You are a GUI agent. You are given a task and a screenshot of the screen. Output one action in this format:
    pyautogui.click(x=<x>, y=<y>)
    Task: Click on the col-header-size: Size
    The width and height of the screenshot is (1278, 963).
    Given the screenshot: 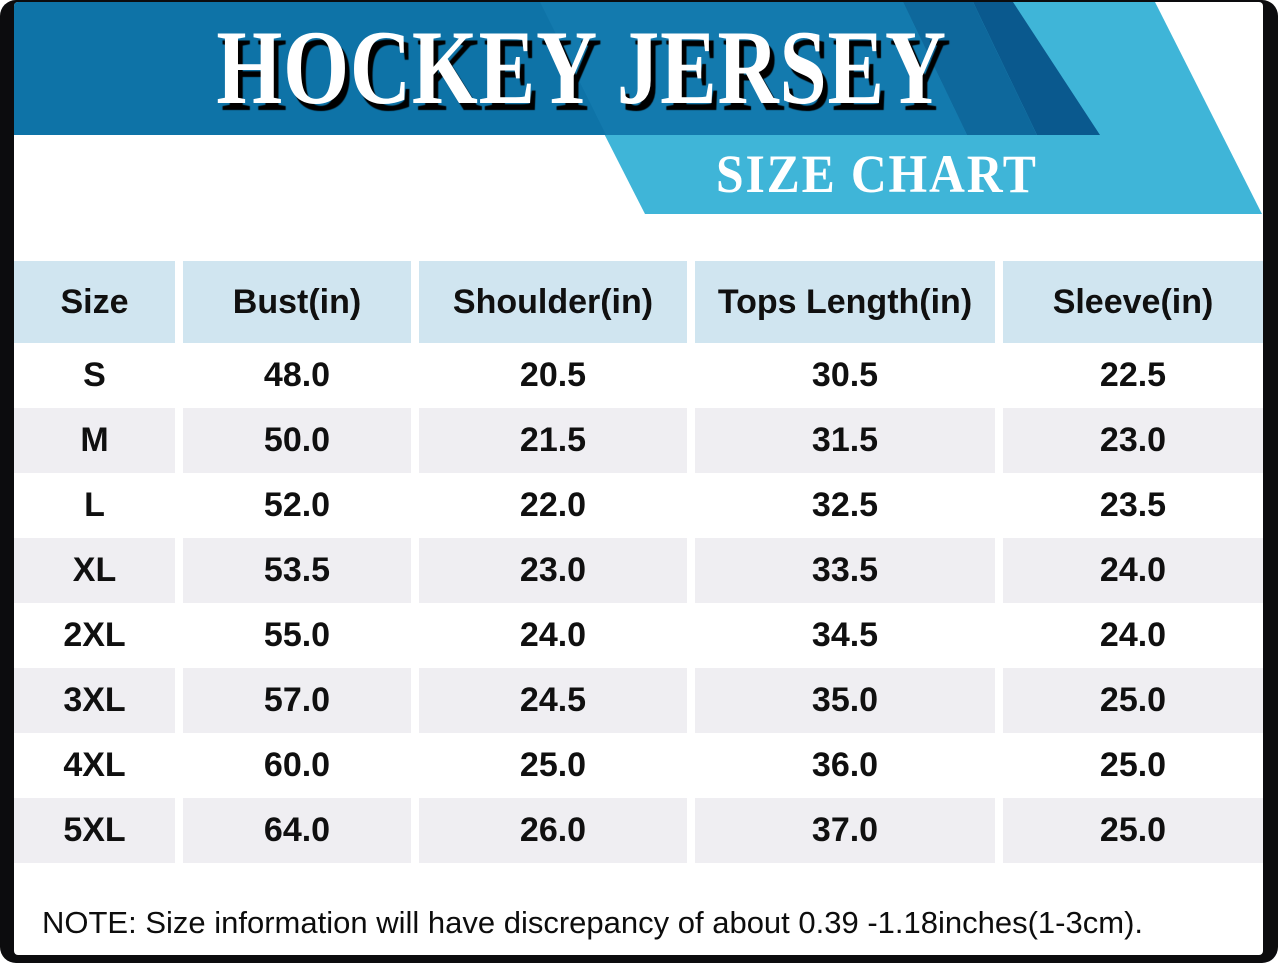 What is the action you would take?
    pyautogui.click(x=94, y=302)
    